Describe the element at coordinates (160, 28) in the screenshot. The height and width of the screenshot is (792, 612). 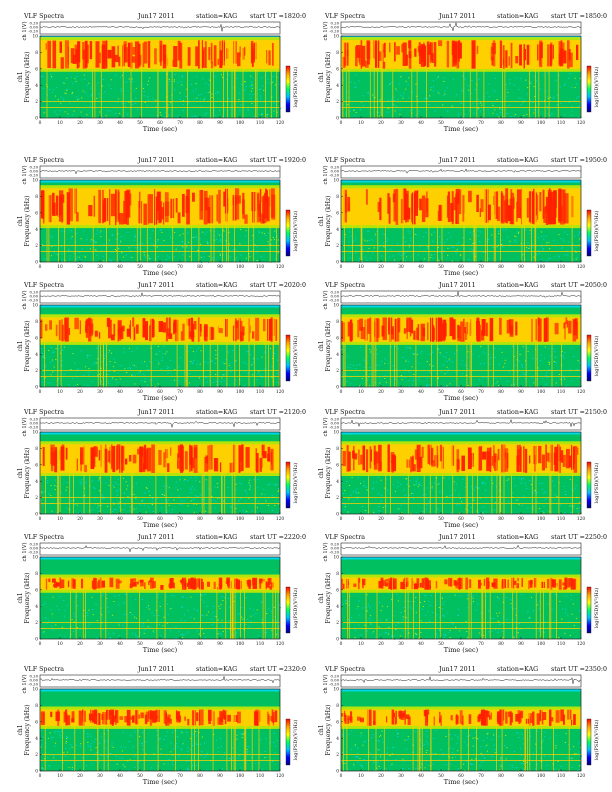
I see `waveform-trace` at that location.